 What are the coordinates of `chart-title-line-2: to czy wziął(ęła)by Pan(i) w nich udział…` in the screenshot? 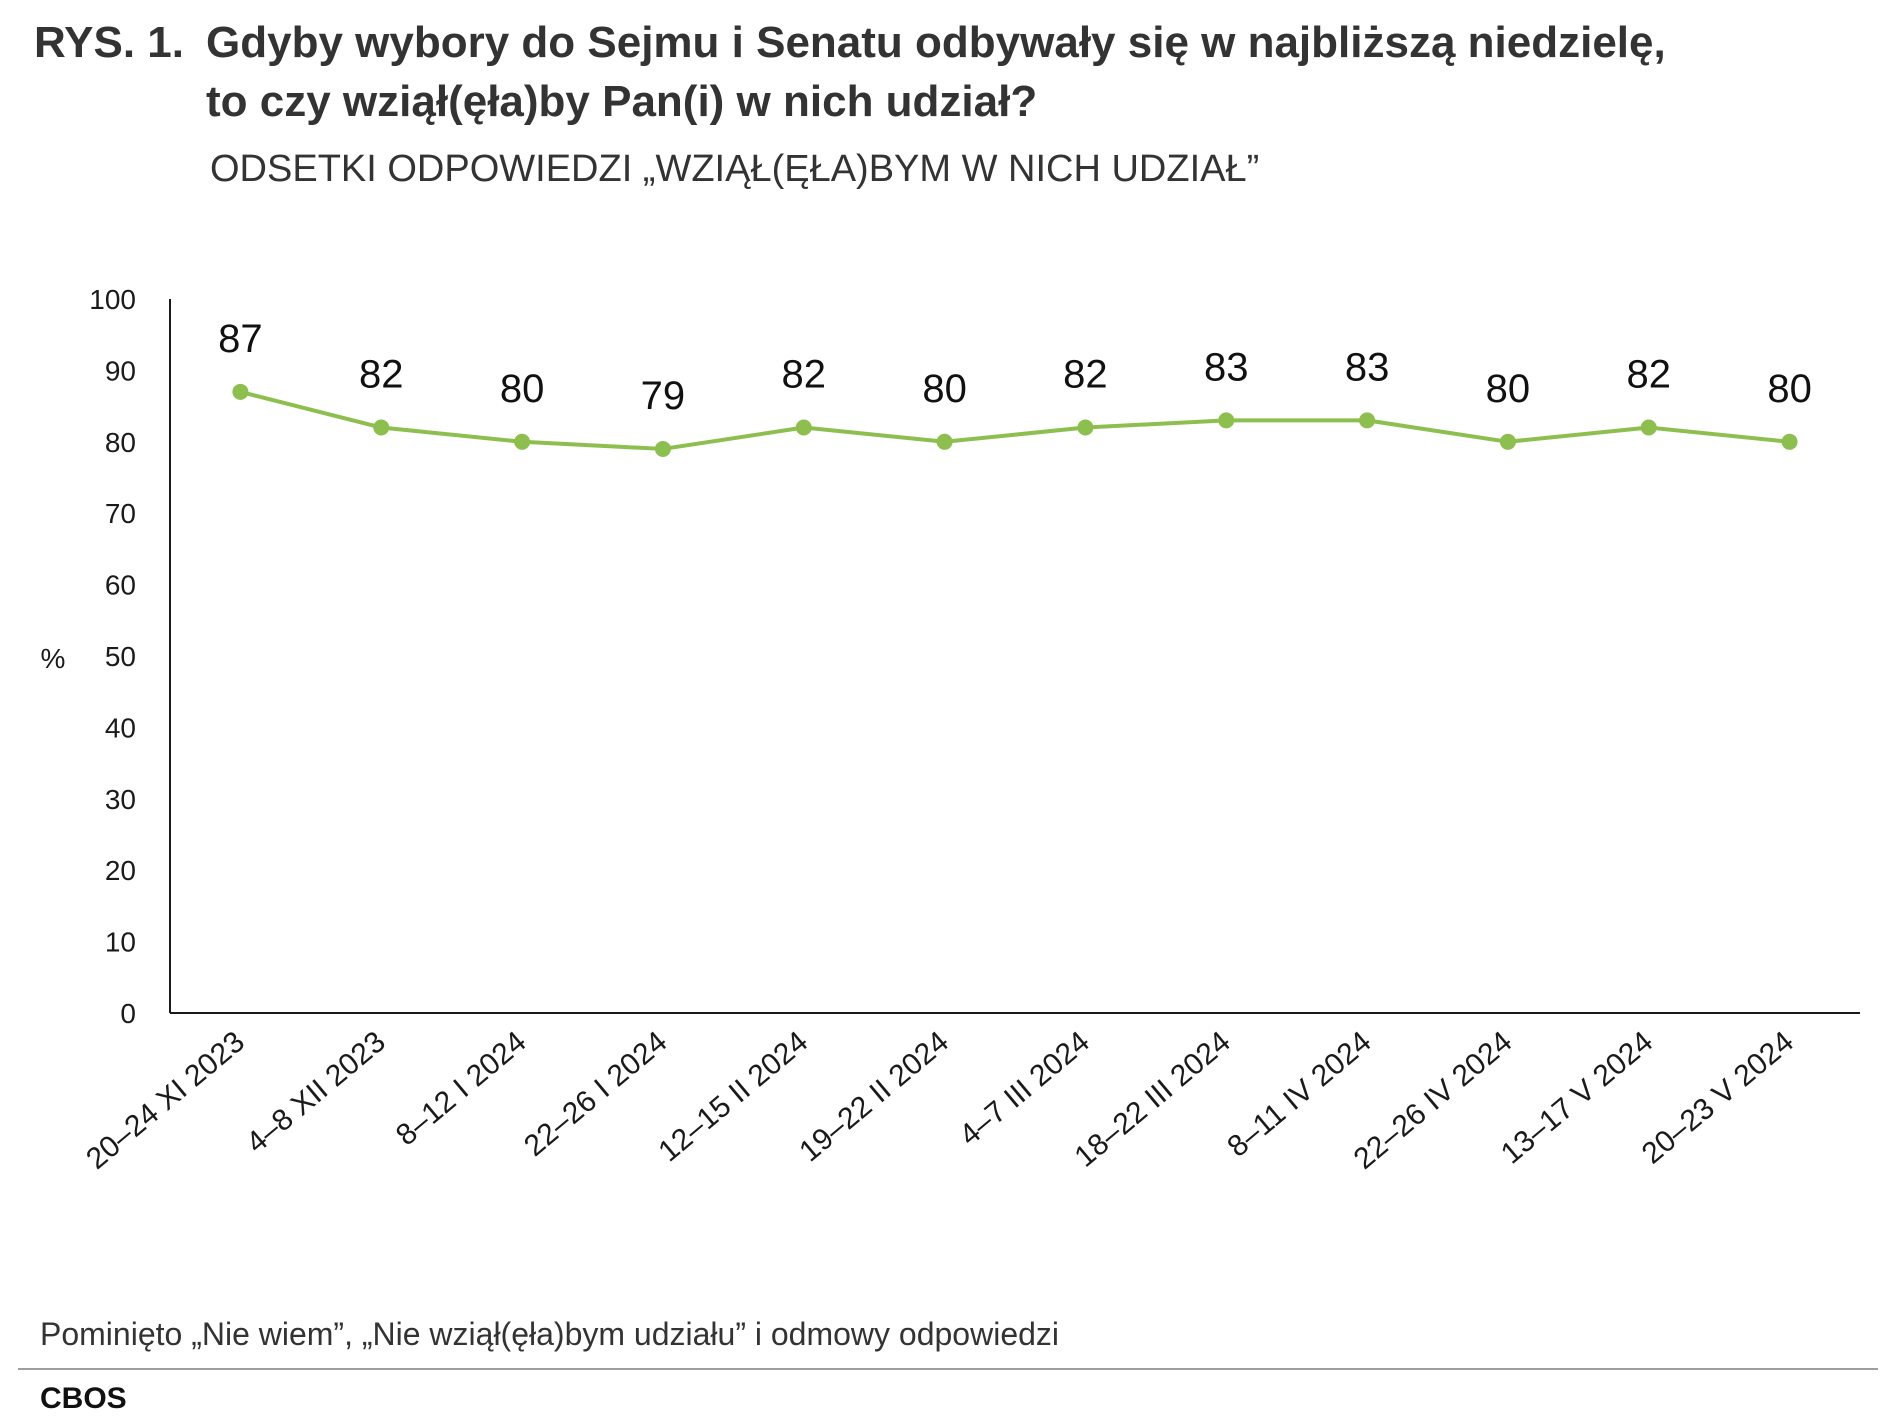 It's located at (622, 101).